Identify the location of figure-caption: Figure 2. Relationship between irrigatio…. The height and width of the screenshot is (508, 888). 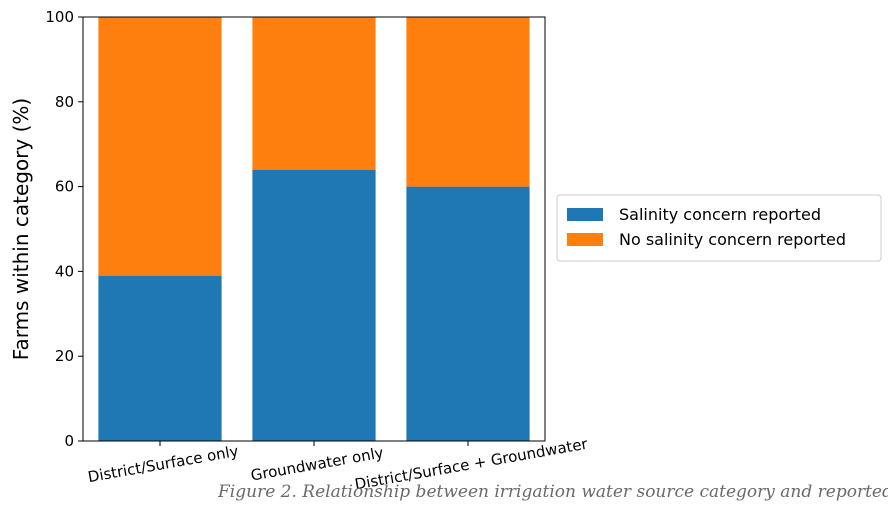
(553, 492).